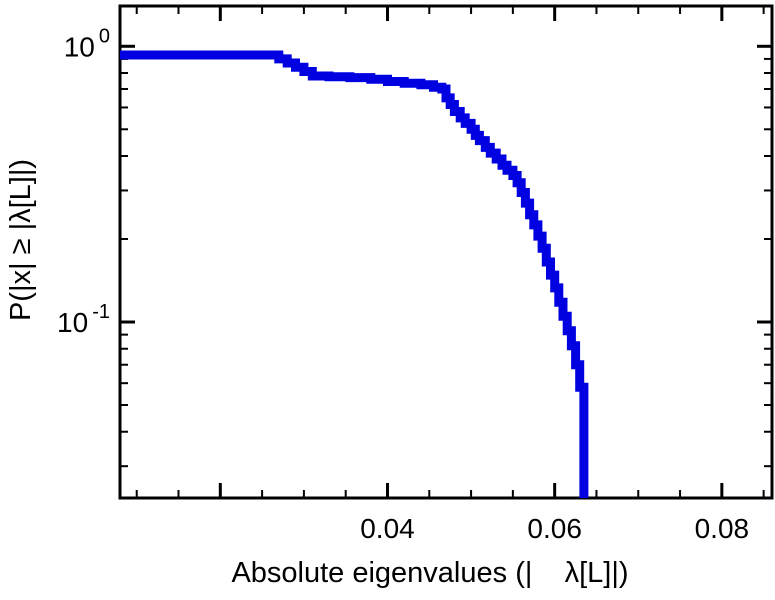 The image size is (775, 600). I want to click on x-tick-label: 0.04, so click(387, 528).